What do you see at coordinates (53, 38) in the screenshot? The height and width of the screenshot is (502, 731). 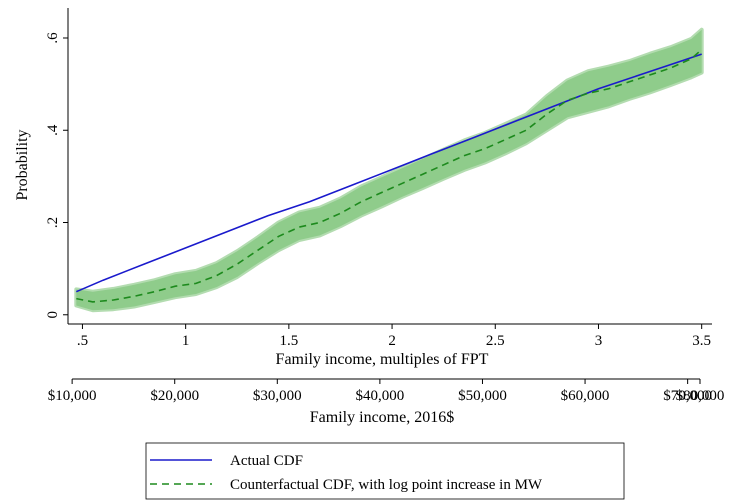 I see `y-tick-label: .6` at bounding box center [53, 38].